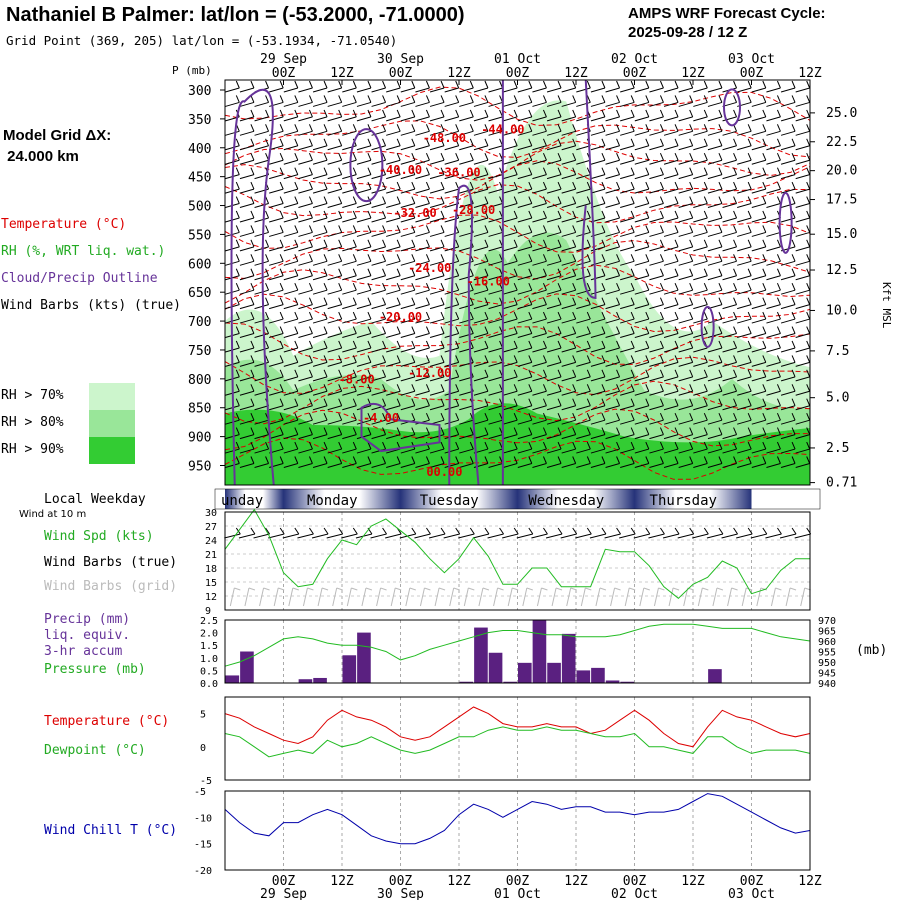 This screenshot has height=900, width=900. I want to click on height-tick-label: 12.5, so click(841, 270).